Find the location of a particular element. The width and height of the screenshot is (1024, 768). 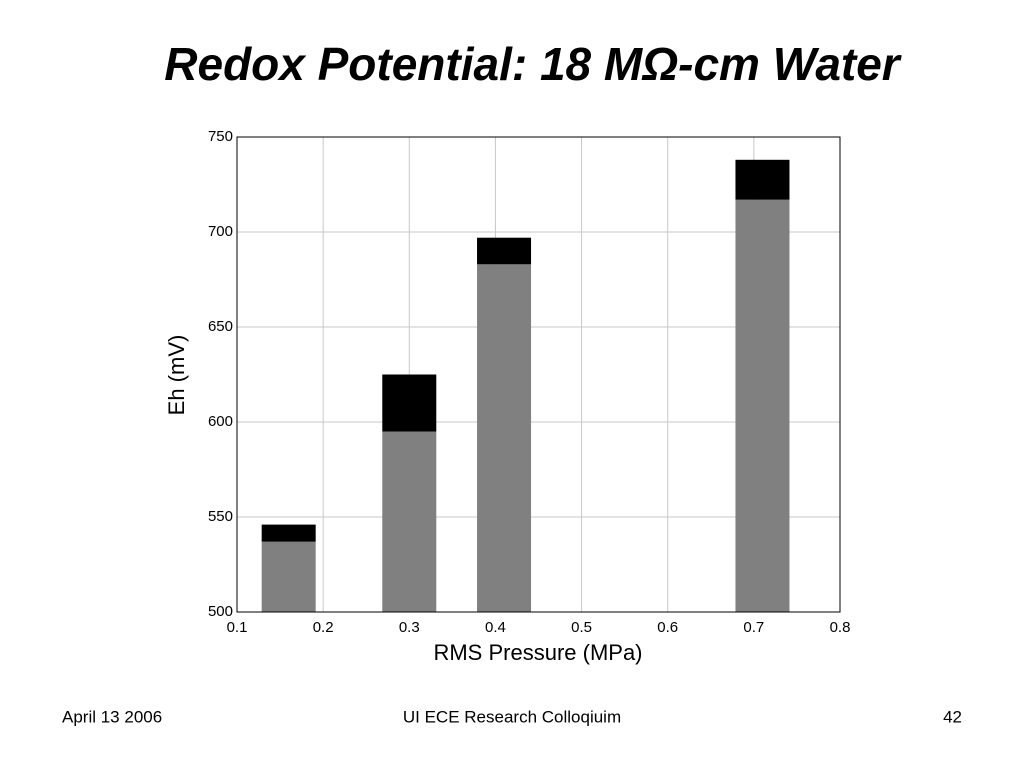

y-axis-label: Eh (mV) is located at coordinates (176, 375).